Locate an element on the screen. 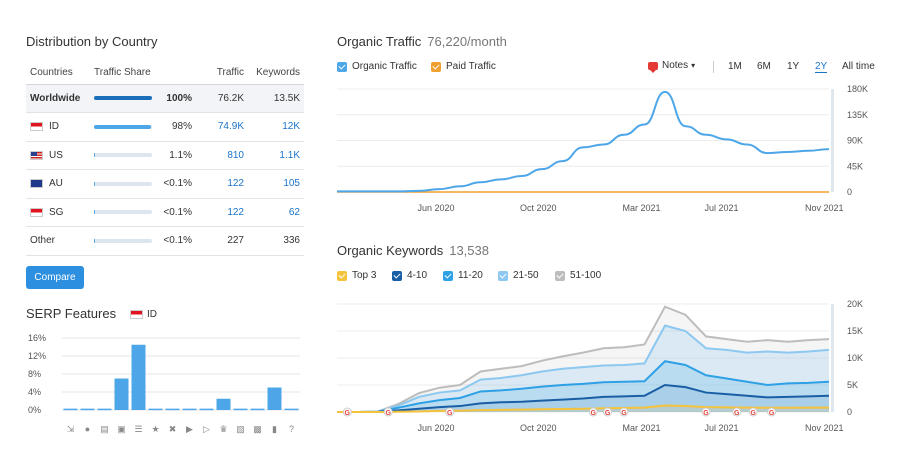 This screenshot has height=450, width=900. sg-flag-icon is located at coordinates (36, 212).